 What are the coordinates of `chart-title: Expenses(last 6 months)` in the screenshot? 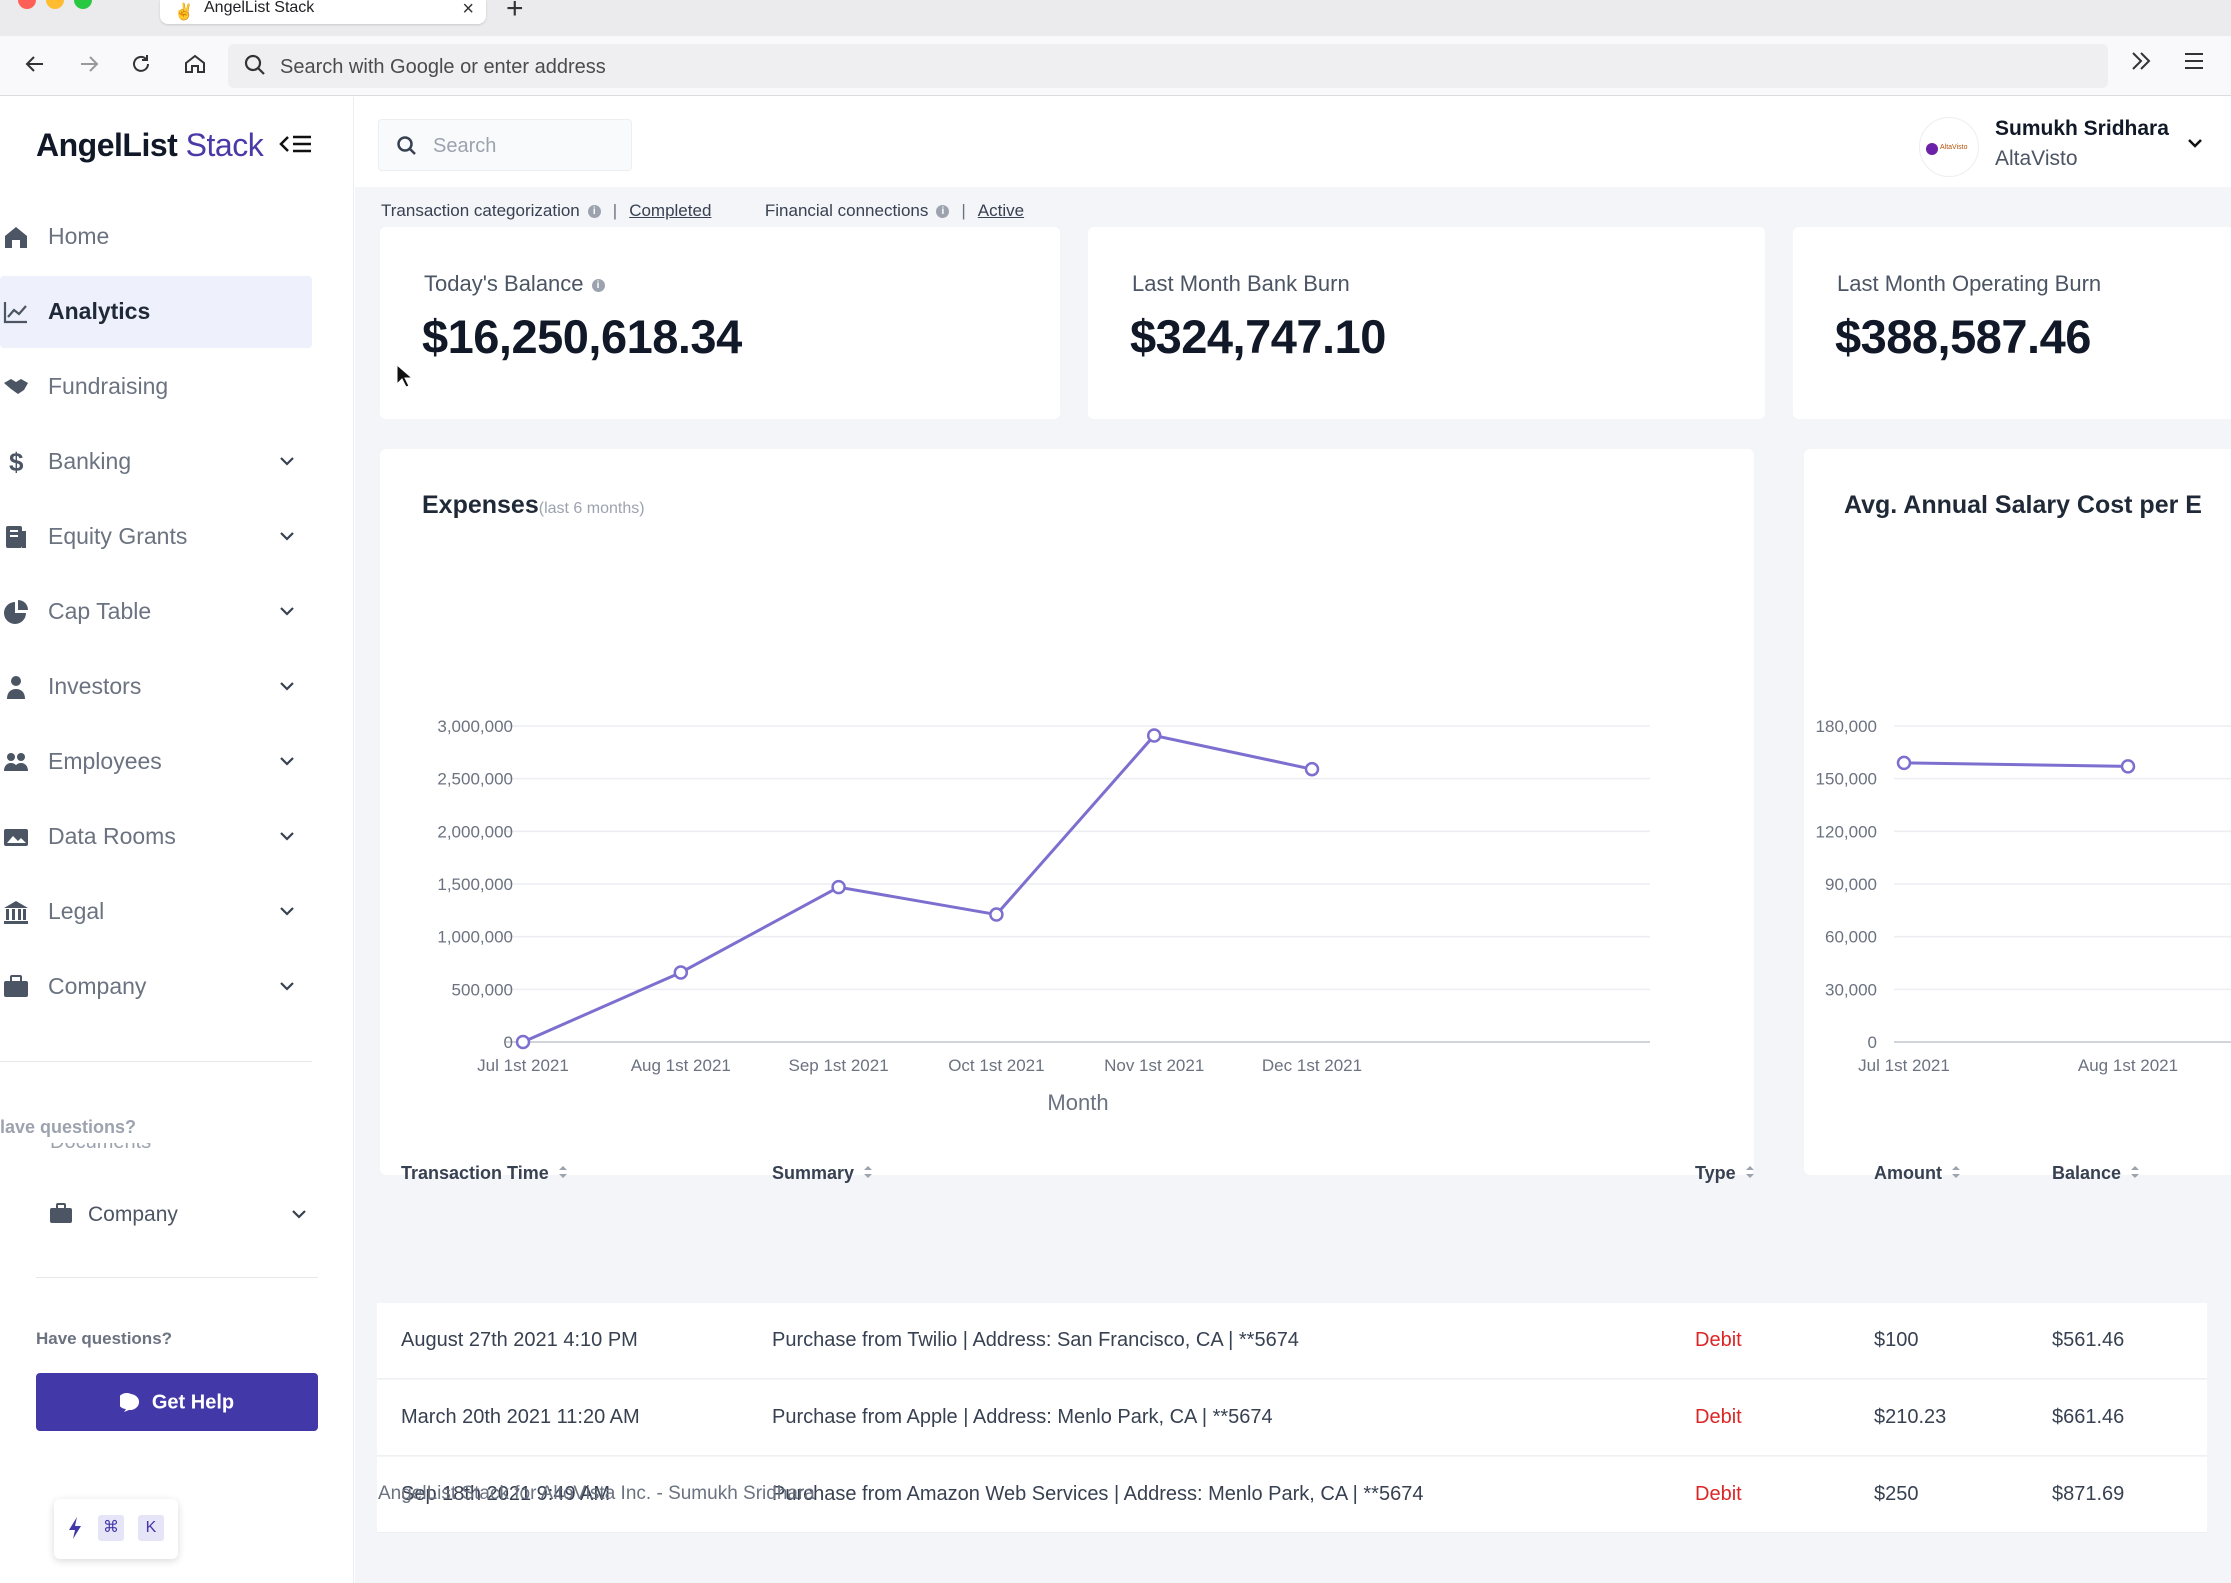 It's located at (533, 505).